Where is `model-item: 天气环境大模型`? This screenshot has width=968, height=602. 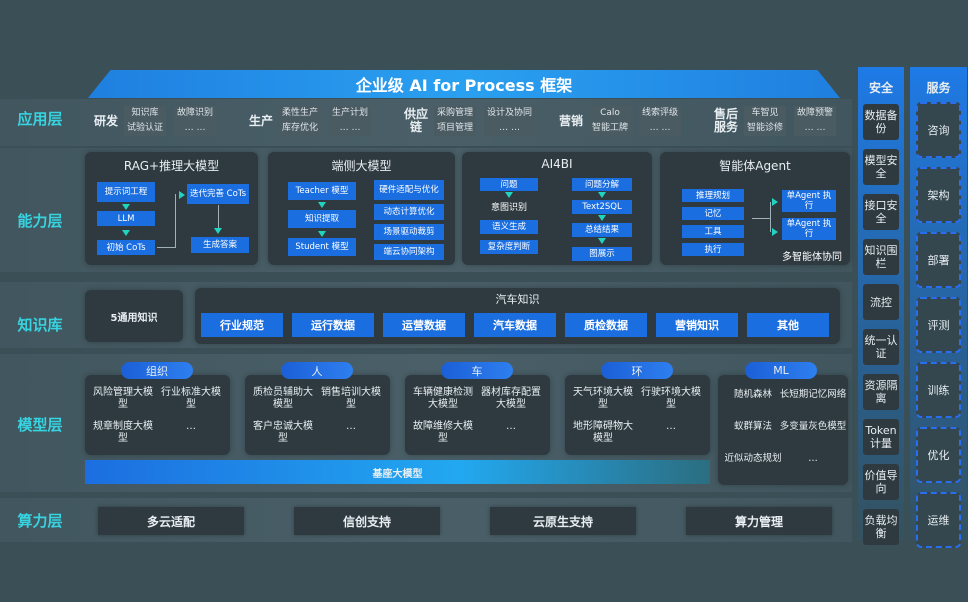
model-item: 天气环境大模型 is located at coordinates (603, 398).